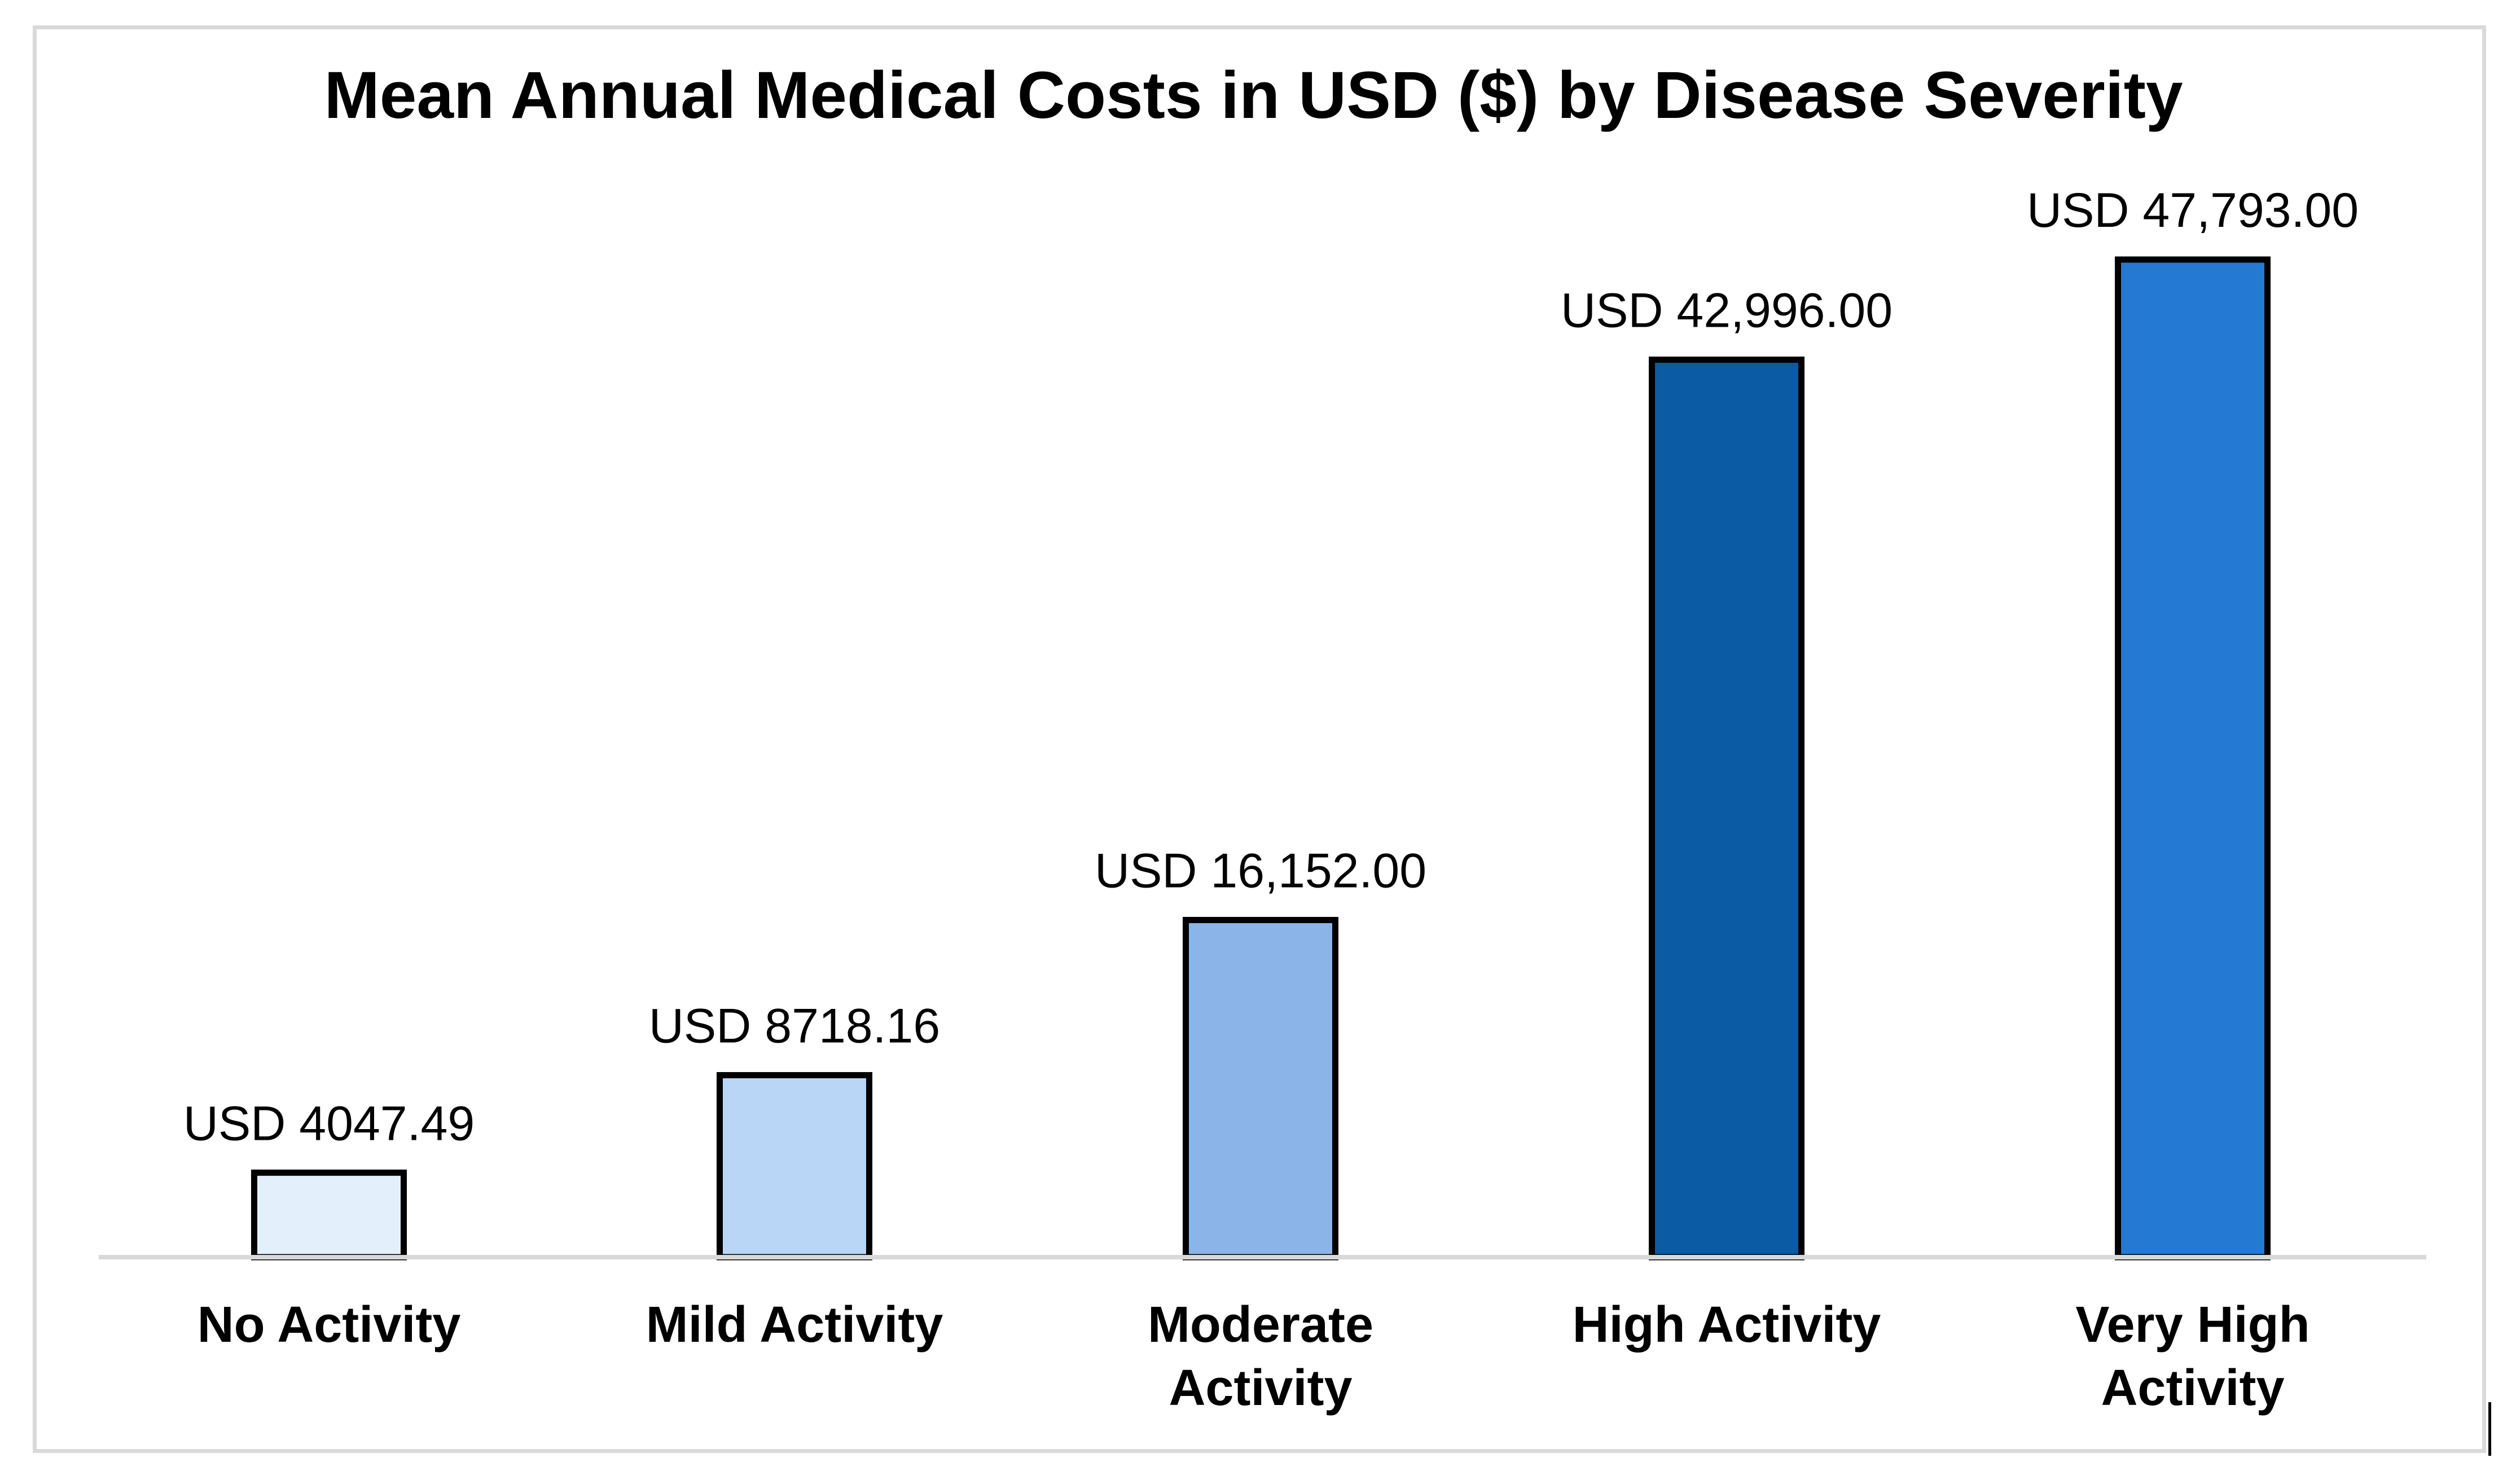 The width and height of the screenshot is (2507, 1484). I want to click on data-label-0: USD 4047.49, so click(329, 1123).